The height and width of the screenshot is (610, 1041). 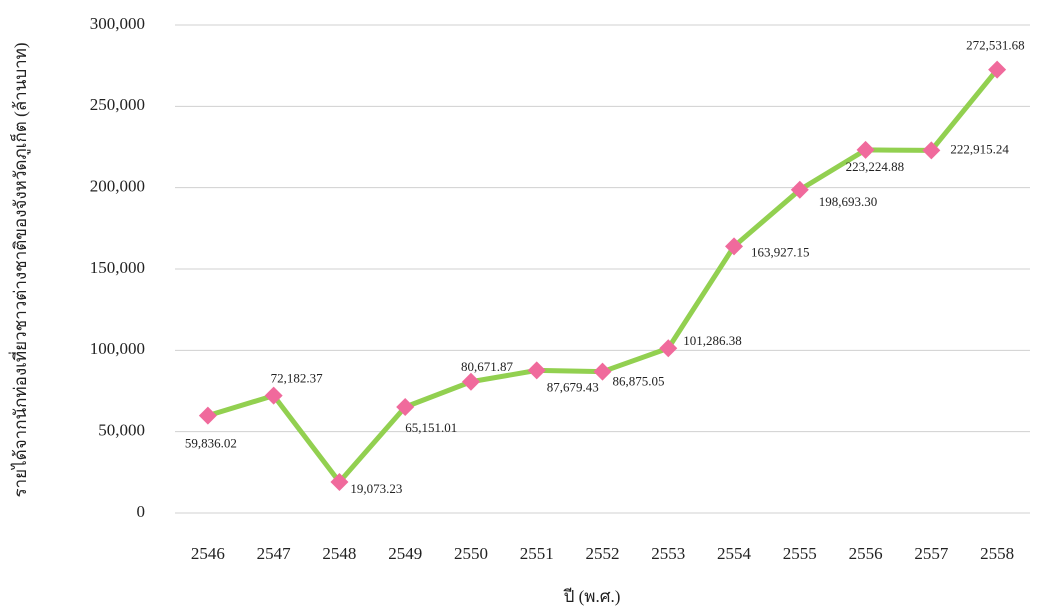 I want to click on x-tick-label: 2551, so click(x=537, y=553).